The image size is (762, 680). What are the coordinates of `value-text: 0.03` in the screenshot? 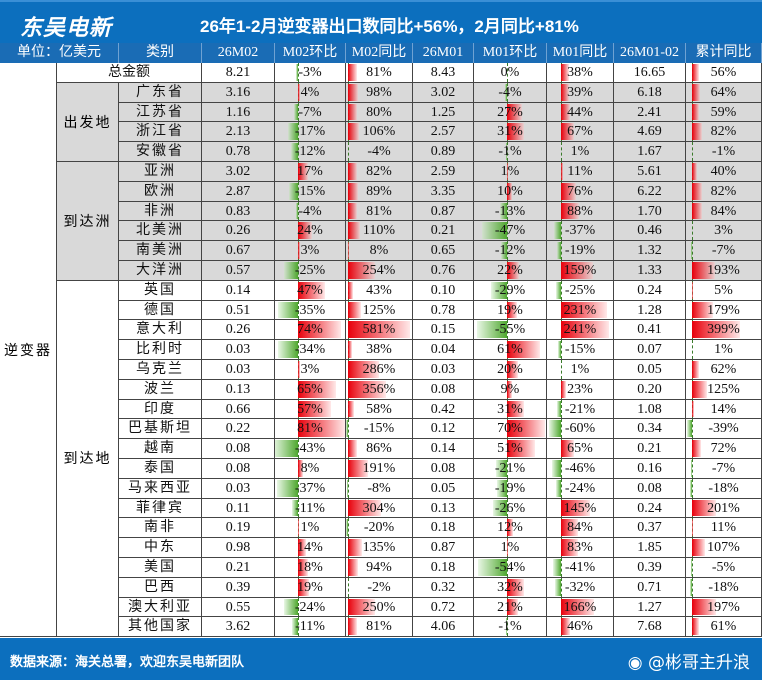 It's located at (238, 488).